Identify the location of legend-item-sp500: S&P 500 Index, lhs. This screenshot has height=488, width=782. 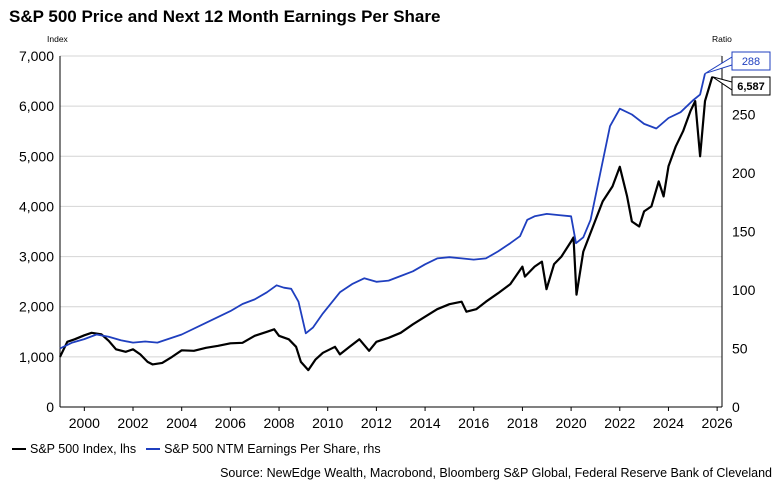
(74, 449).